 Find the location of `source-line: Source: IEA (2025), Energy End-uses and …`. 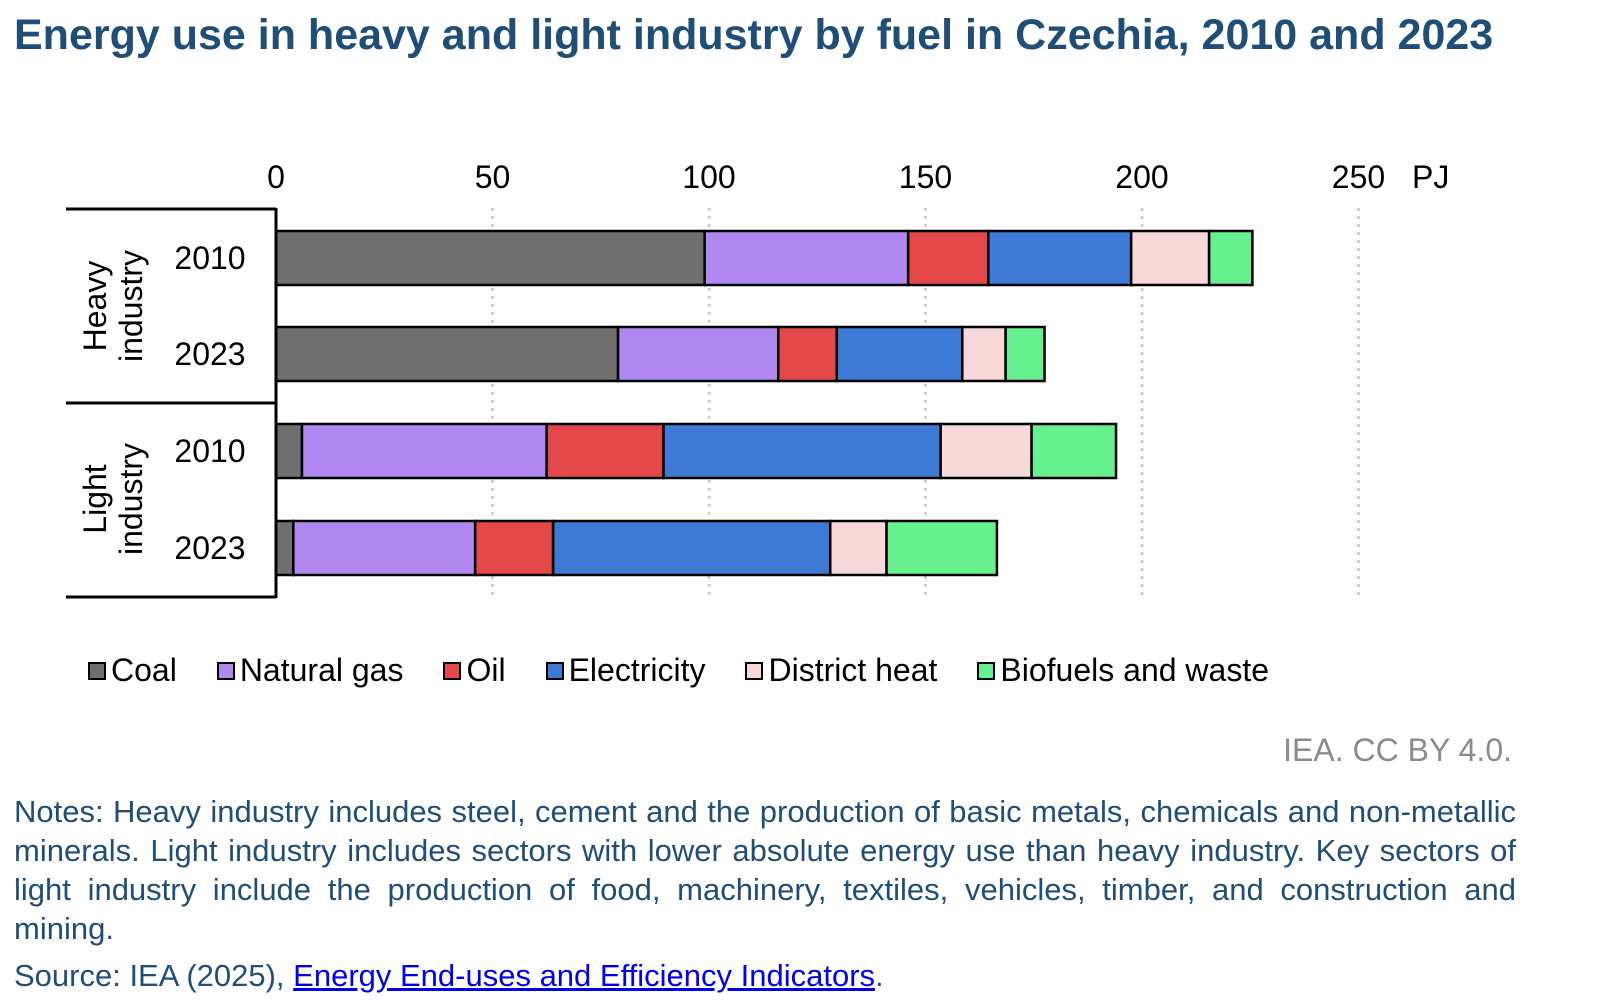

source-line: Source: IEA (2025), Energy End-uses and … is located at coordinates (449, 976).